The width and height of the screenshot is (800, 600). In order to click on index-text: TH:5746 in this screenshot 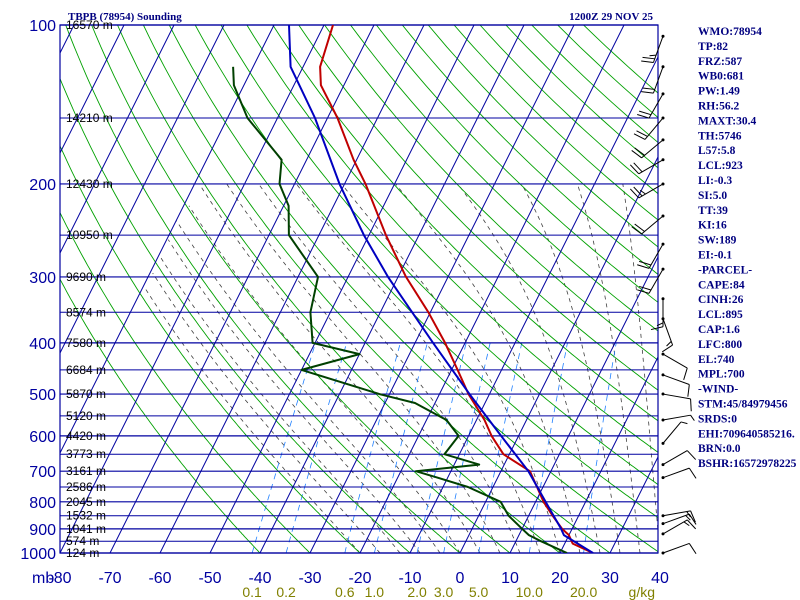, I will do `click(720, 136)`.